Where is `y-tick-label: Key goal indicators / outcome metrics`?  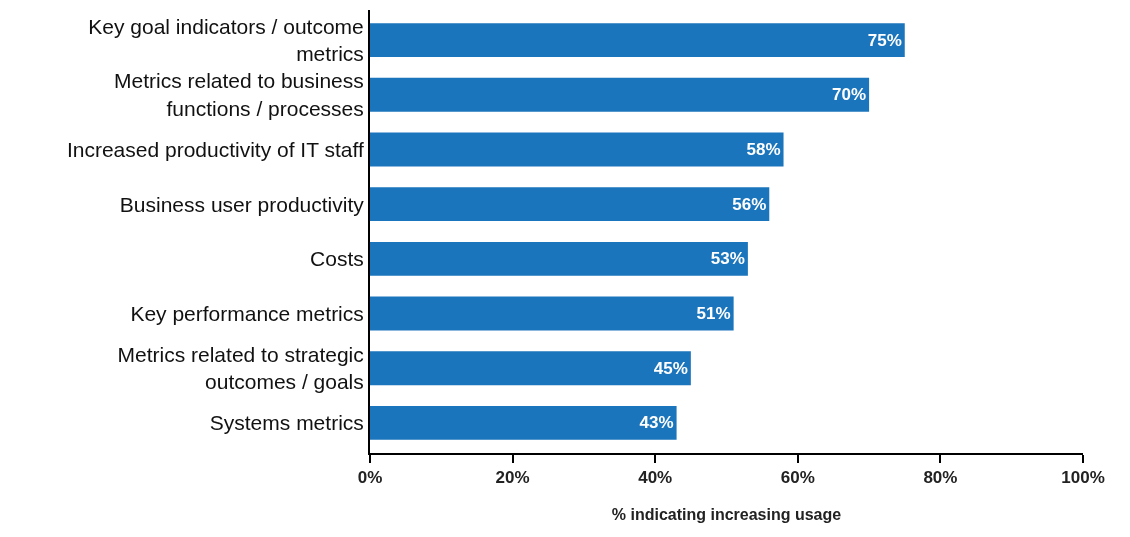 y-tick-label: Key goal indicators / outcome metrics is located at coordinates (226, 40).